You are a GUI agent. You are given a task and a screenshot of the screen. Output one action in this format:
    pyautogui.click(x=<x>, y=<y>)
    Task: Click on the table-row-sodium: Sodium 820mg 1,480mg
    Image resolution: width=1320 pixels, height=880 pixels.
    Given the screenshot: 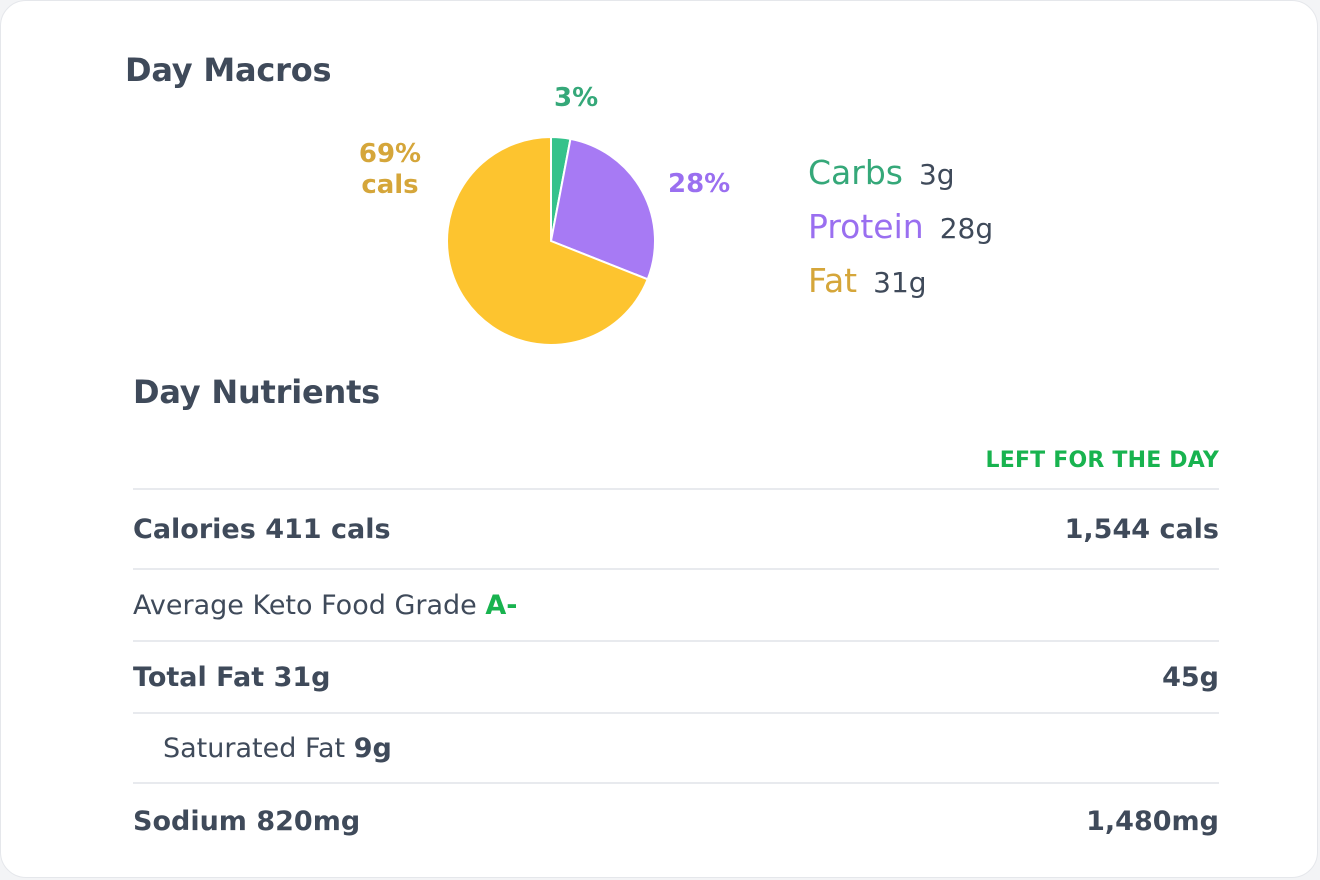 What is the action you would take?
    pyautogui.click(x=676, y=821)
    